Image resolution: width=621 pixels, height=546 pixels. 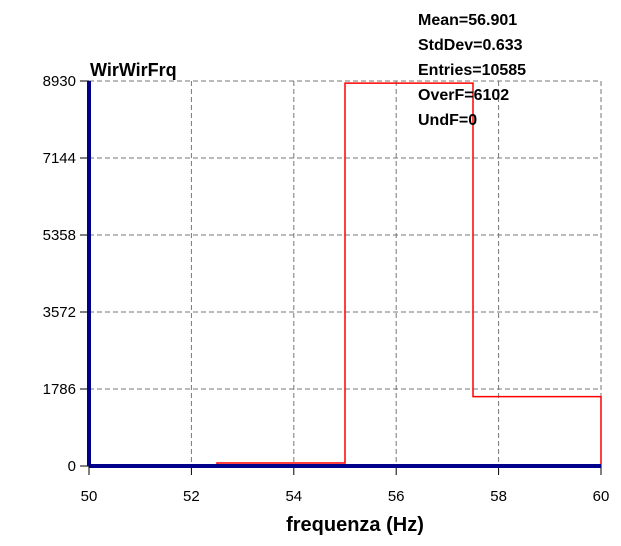 What do you see at coordinates (396, 496) in the screenshot?
I see `x-tick-label: 56` at bounding box center [396, 496].